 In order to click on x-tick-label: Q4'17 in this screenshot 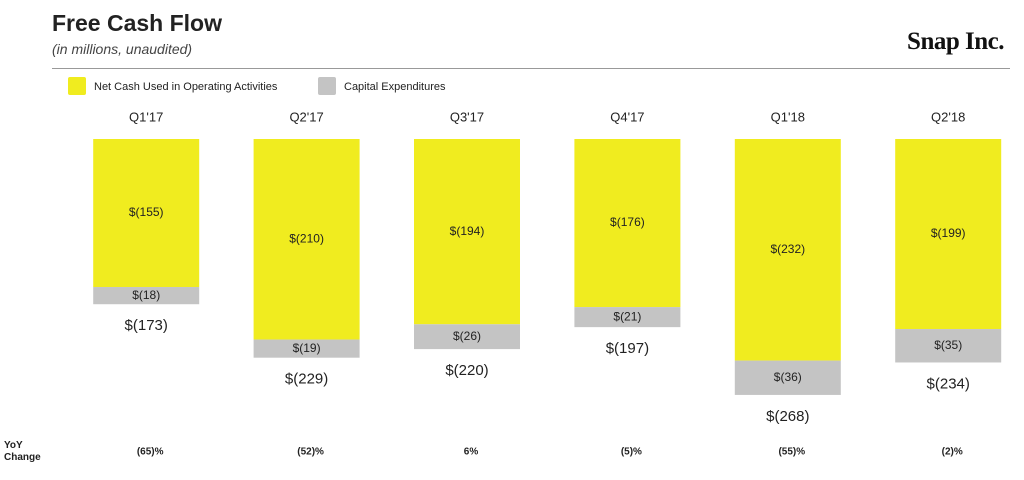, I will do `click(627, 116)`.